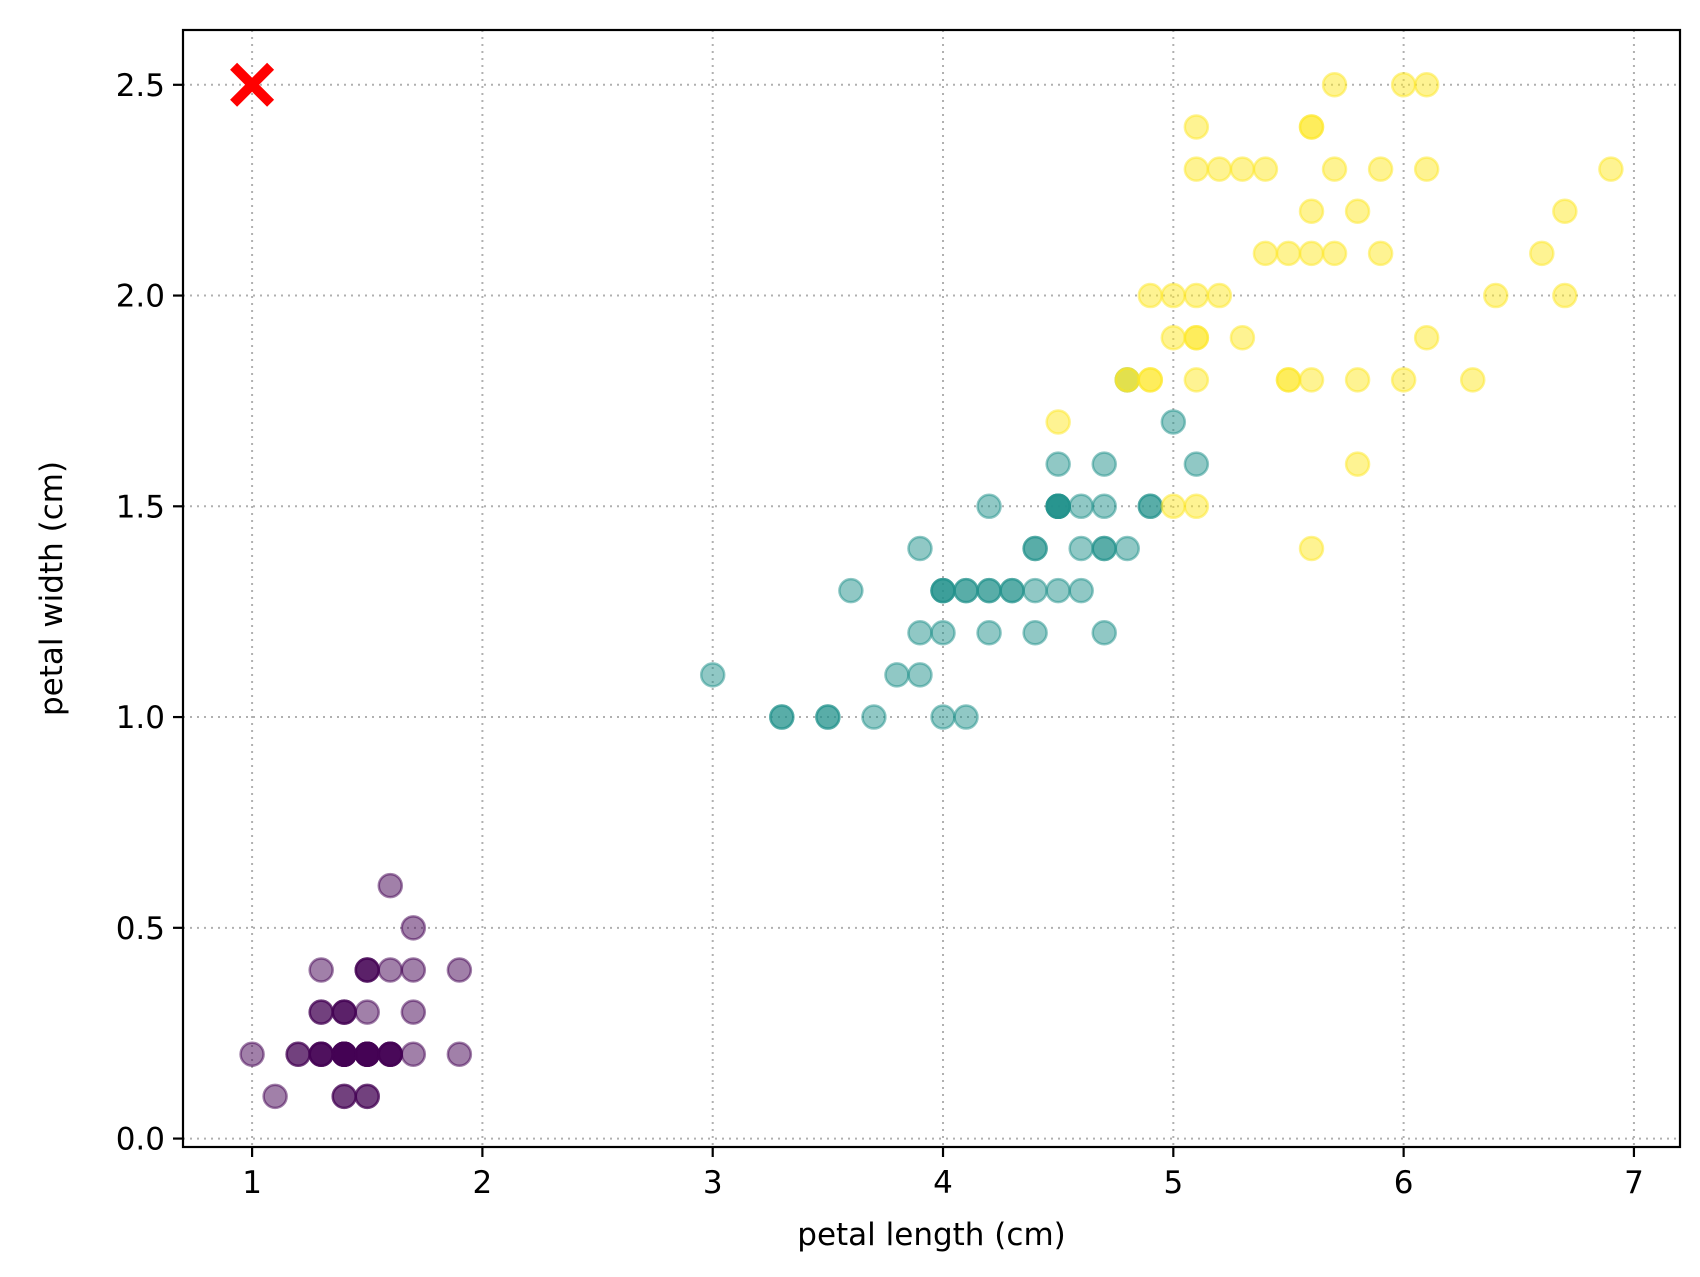  What do you see at coordinates (140, 929) in the screenshot?
I see `y-tick-label: 0.5` at bounding box center [140, 929].